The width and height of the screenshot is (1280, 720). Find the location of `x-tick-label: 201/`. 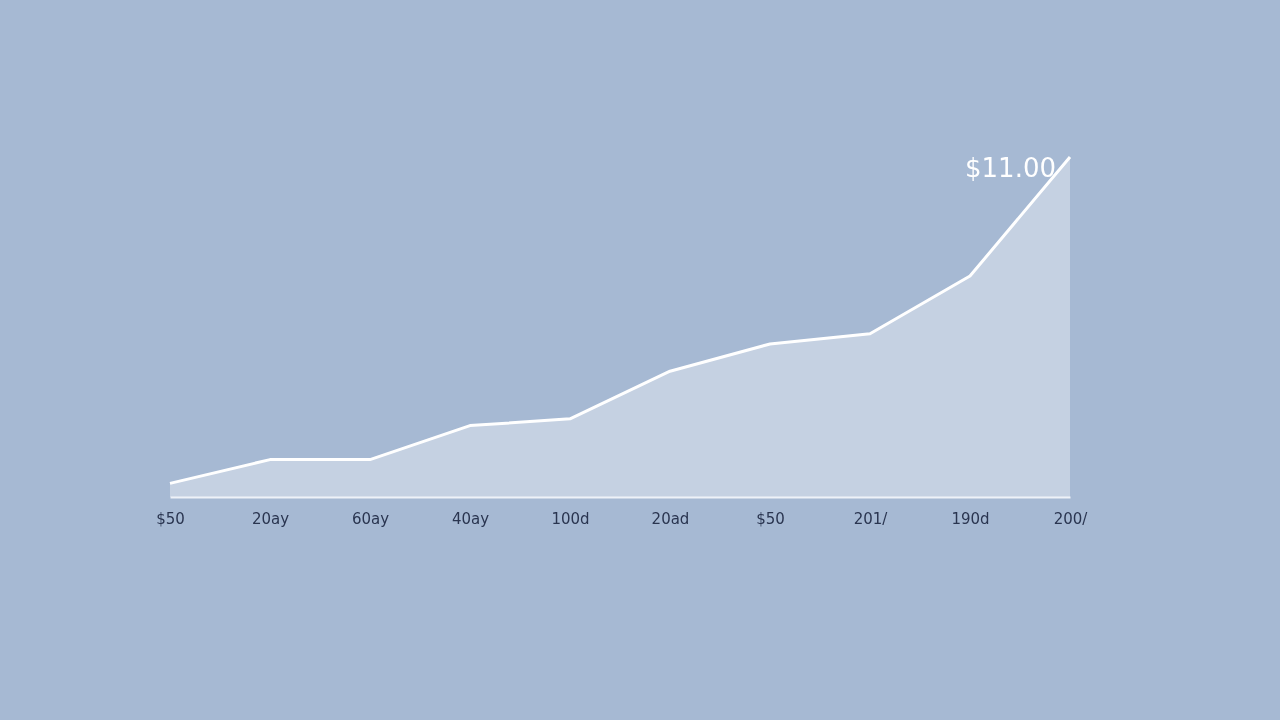

x-tick-label: 201/ is located at coordinates (871, 518).